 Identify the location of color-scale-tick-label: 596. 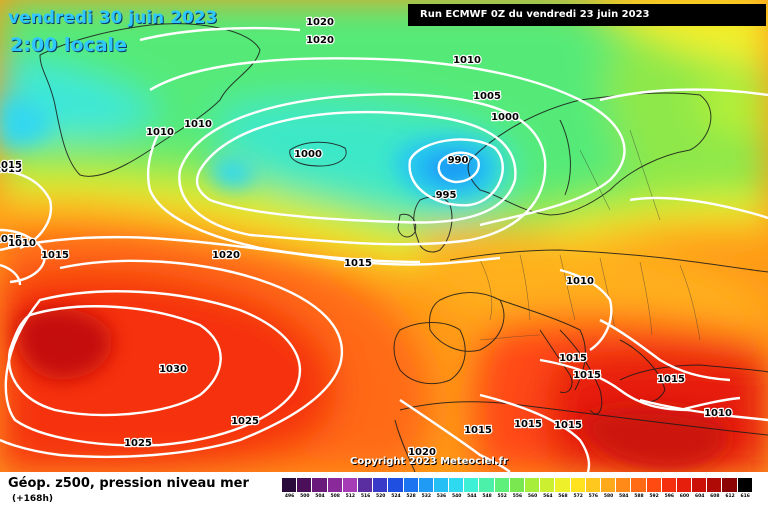
(669, 496).